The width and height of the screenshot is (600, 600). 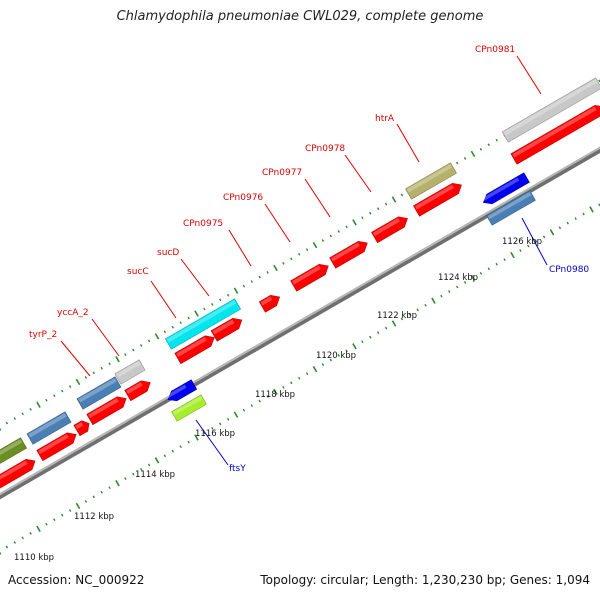 I want to click on leader-cpn0977, so click(x=317, y=198).